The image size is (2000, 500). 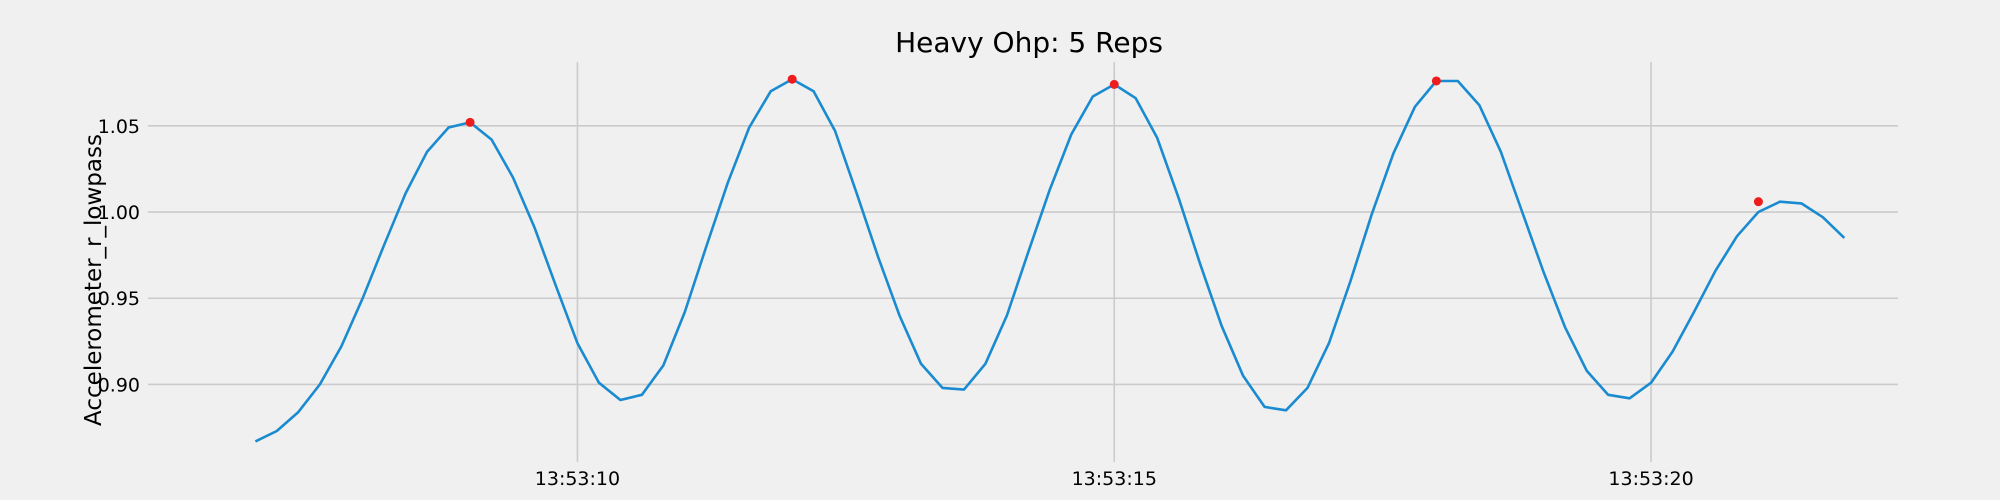 What do you see at coordinates (119, 127) in the screenshot?
I see `y-tick-label: 1.05` at bounding box center [119, 127].